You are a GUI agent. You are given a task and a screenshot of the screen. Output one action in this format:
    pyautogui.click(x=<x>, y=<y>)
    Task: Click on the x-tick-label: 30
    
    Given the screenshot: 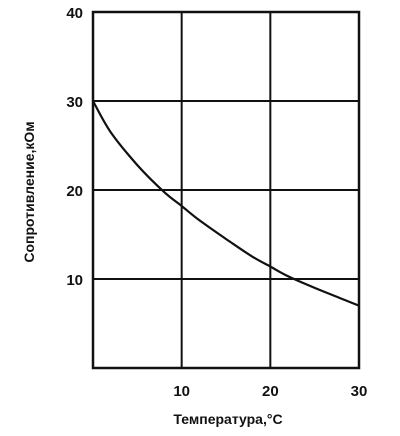 What is the action you would take?
    pyautogui.click(x=359, y=391)
    